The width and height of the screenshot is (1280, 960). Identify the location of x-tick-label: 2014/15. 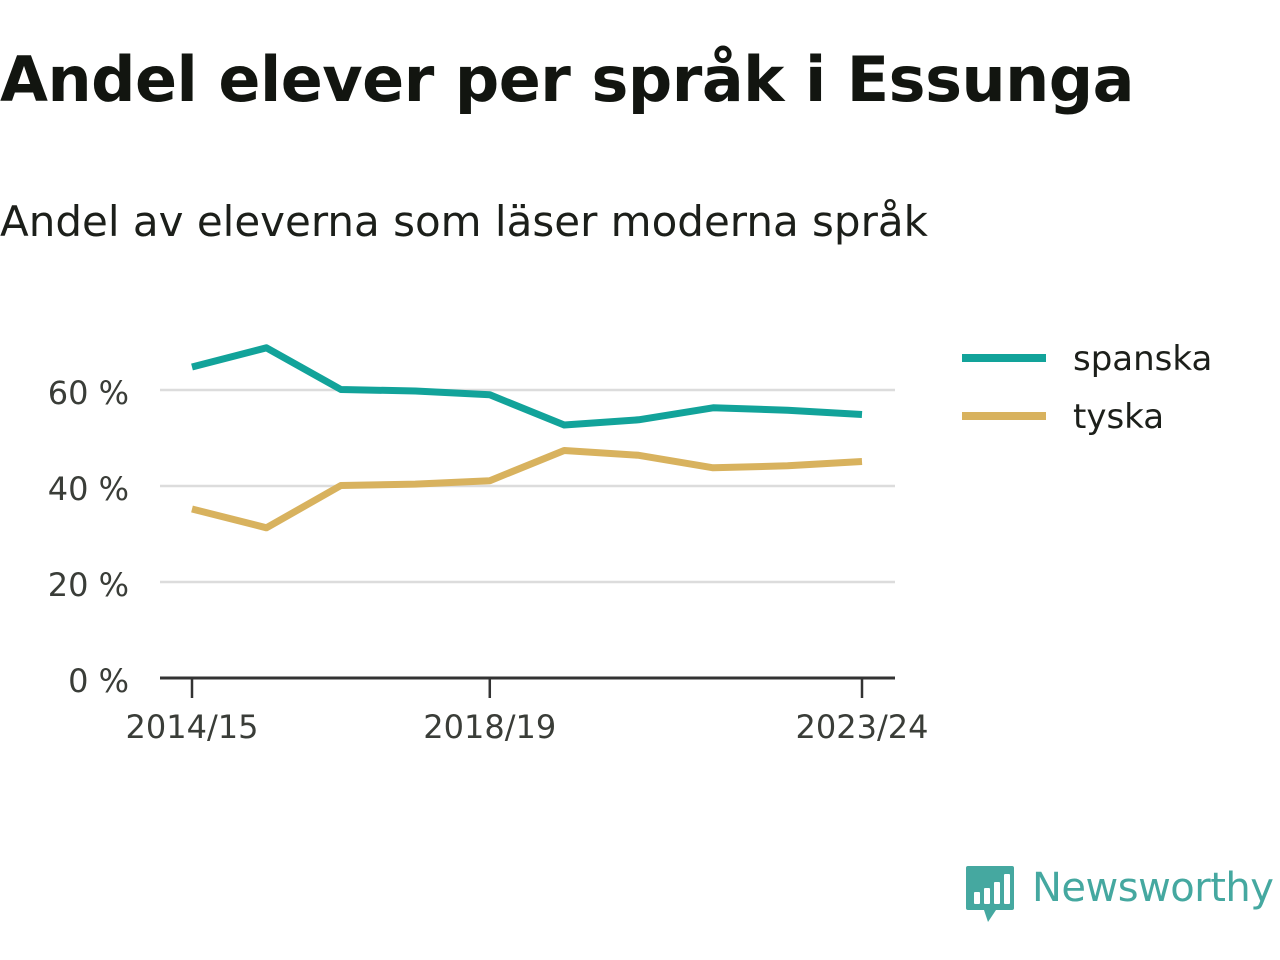
(192, 727).